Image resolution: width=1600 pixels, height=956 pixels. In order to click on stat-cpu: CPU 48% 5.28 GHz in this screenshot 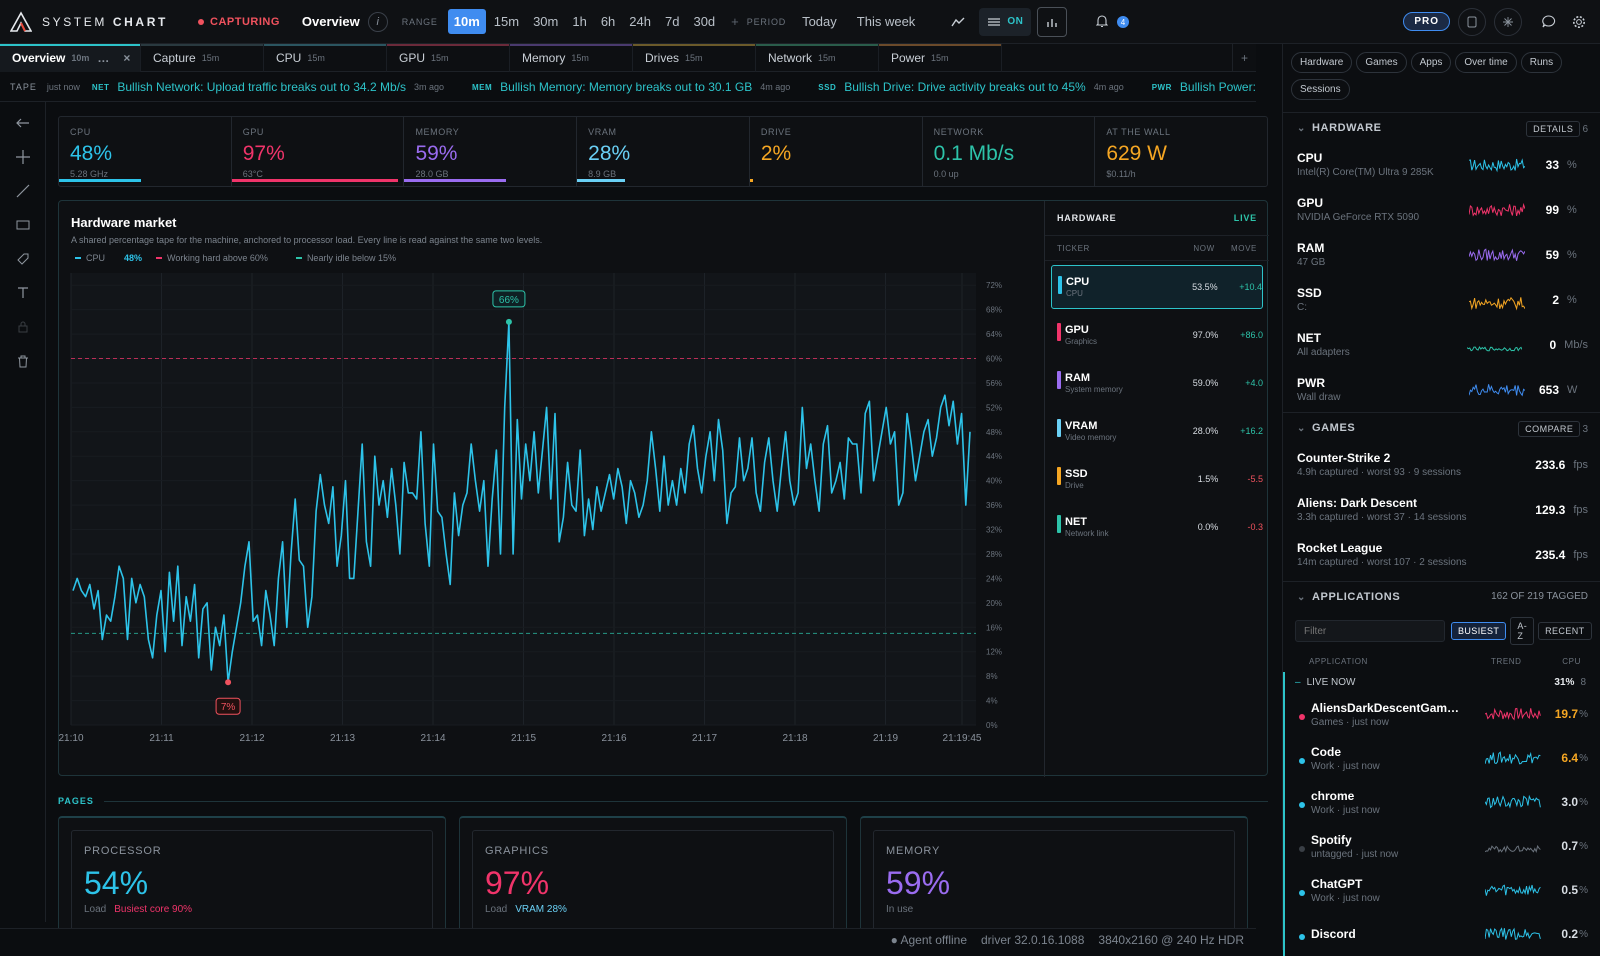, I will do `click(145, 151)`.